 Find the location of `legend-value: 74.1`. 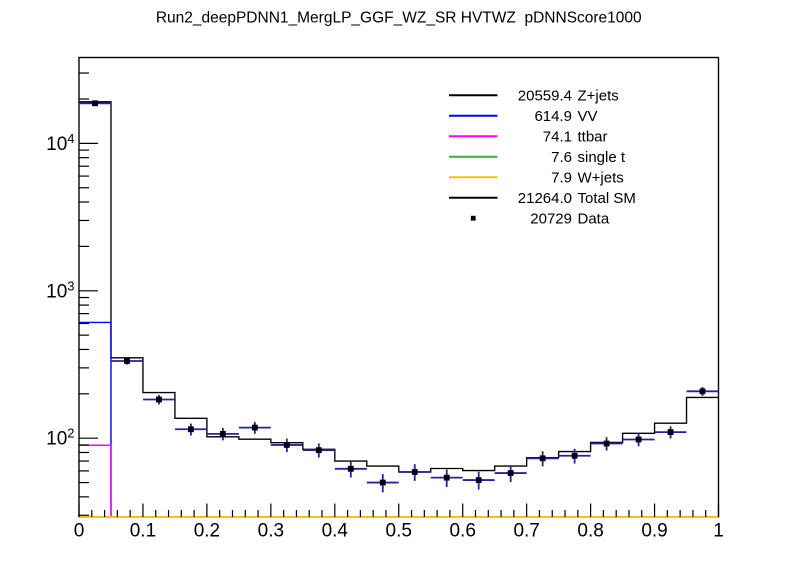

legend-value: 74.1 is located at coordinates (557, 136).